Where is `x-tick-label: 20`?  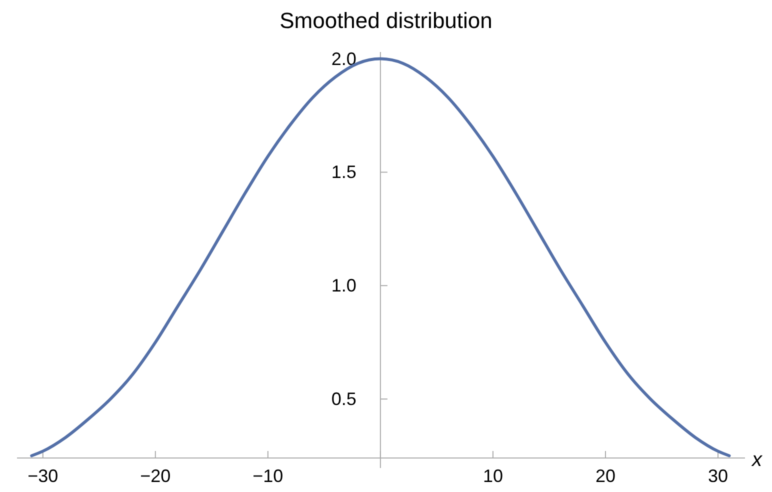 x-tick-label: 20 is located at coordinates (605, 476).